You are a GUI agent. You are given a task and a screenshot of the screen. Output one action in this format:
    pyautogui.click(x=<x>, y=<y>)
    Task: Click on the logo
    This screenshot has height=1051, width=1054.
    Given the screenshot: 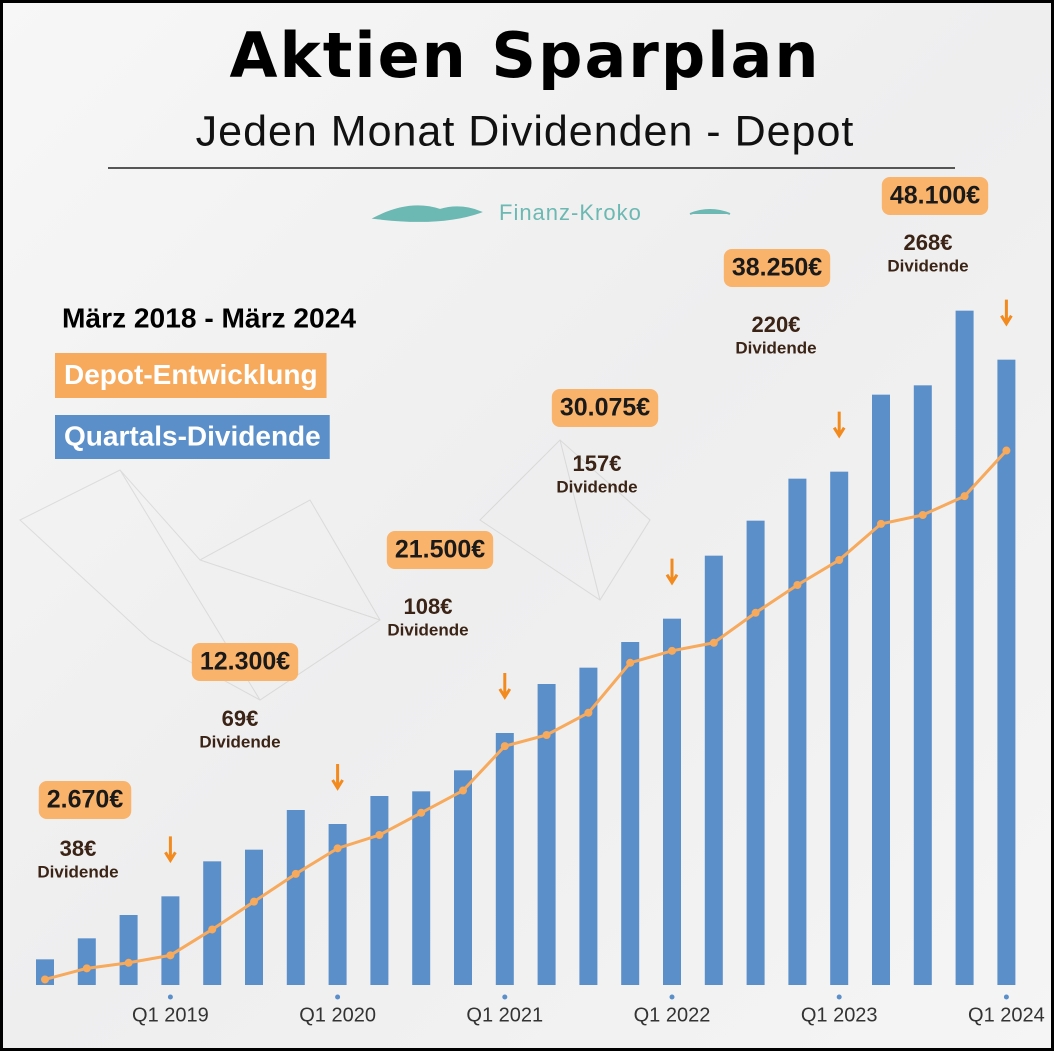 What is the action you would take?
    pyautogui.click(x=551, y=213)
    